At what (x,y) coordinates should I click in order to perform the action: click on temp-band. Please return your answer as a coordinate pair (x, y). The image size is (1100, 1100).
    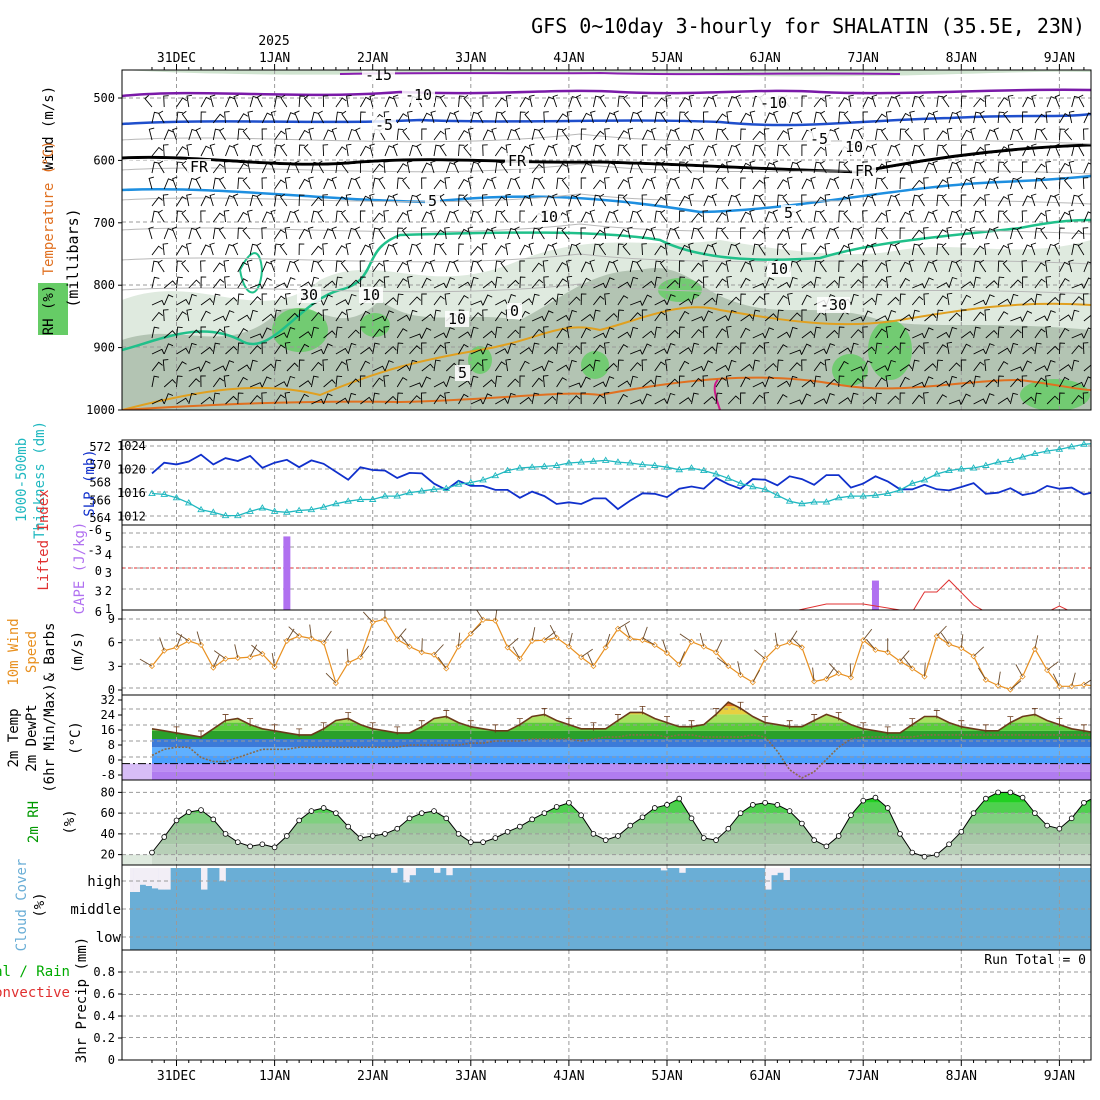
    Looking at the image, I should click on (621, 710).